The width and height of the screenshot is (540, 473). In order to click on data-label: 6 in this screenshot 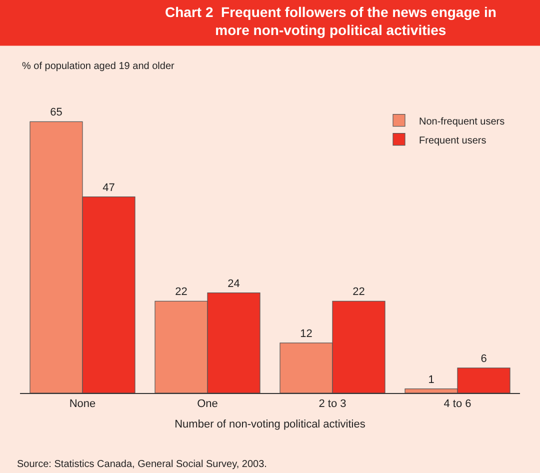, I will do `click(483, 358)`.